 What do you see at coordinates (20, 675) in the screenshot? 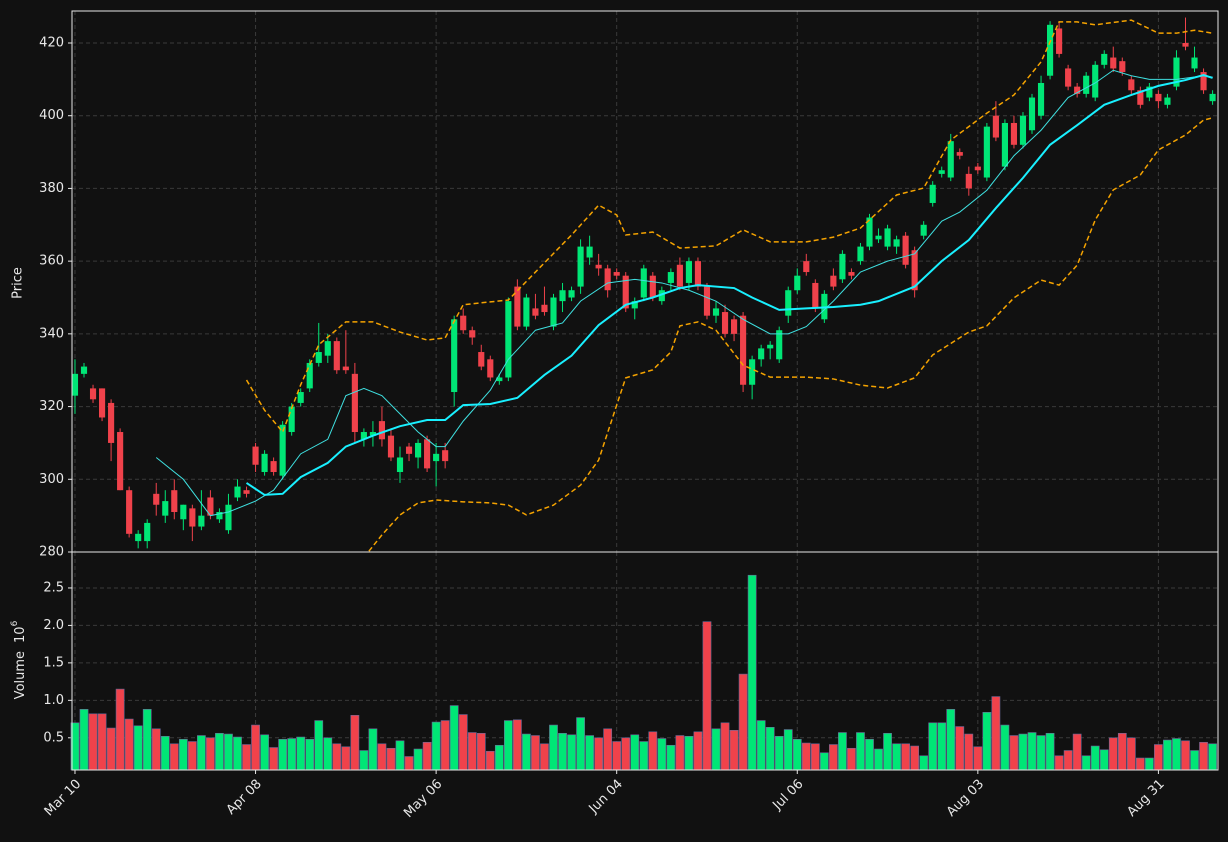
I see `volume-label-text: Volume` at bounding box center [20, 675].